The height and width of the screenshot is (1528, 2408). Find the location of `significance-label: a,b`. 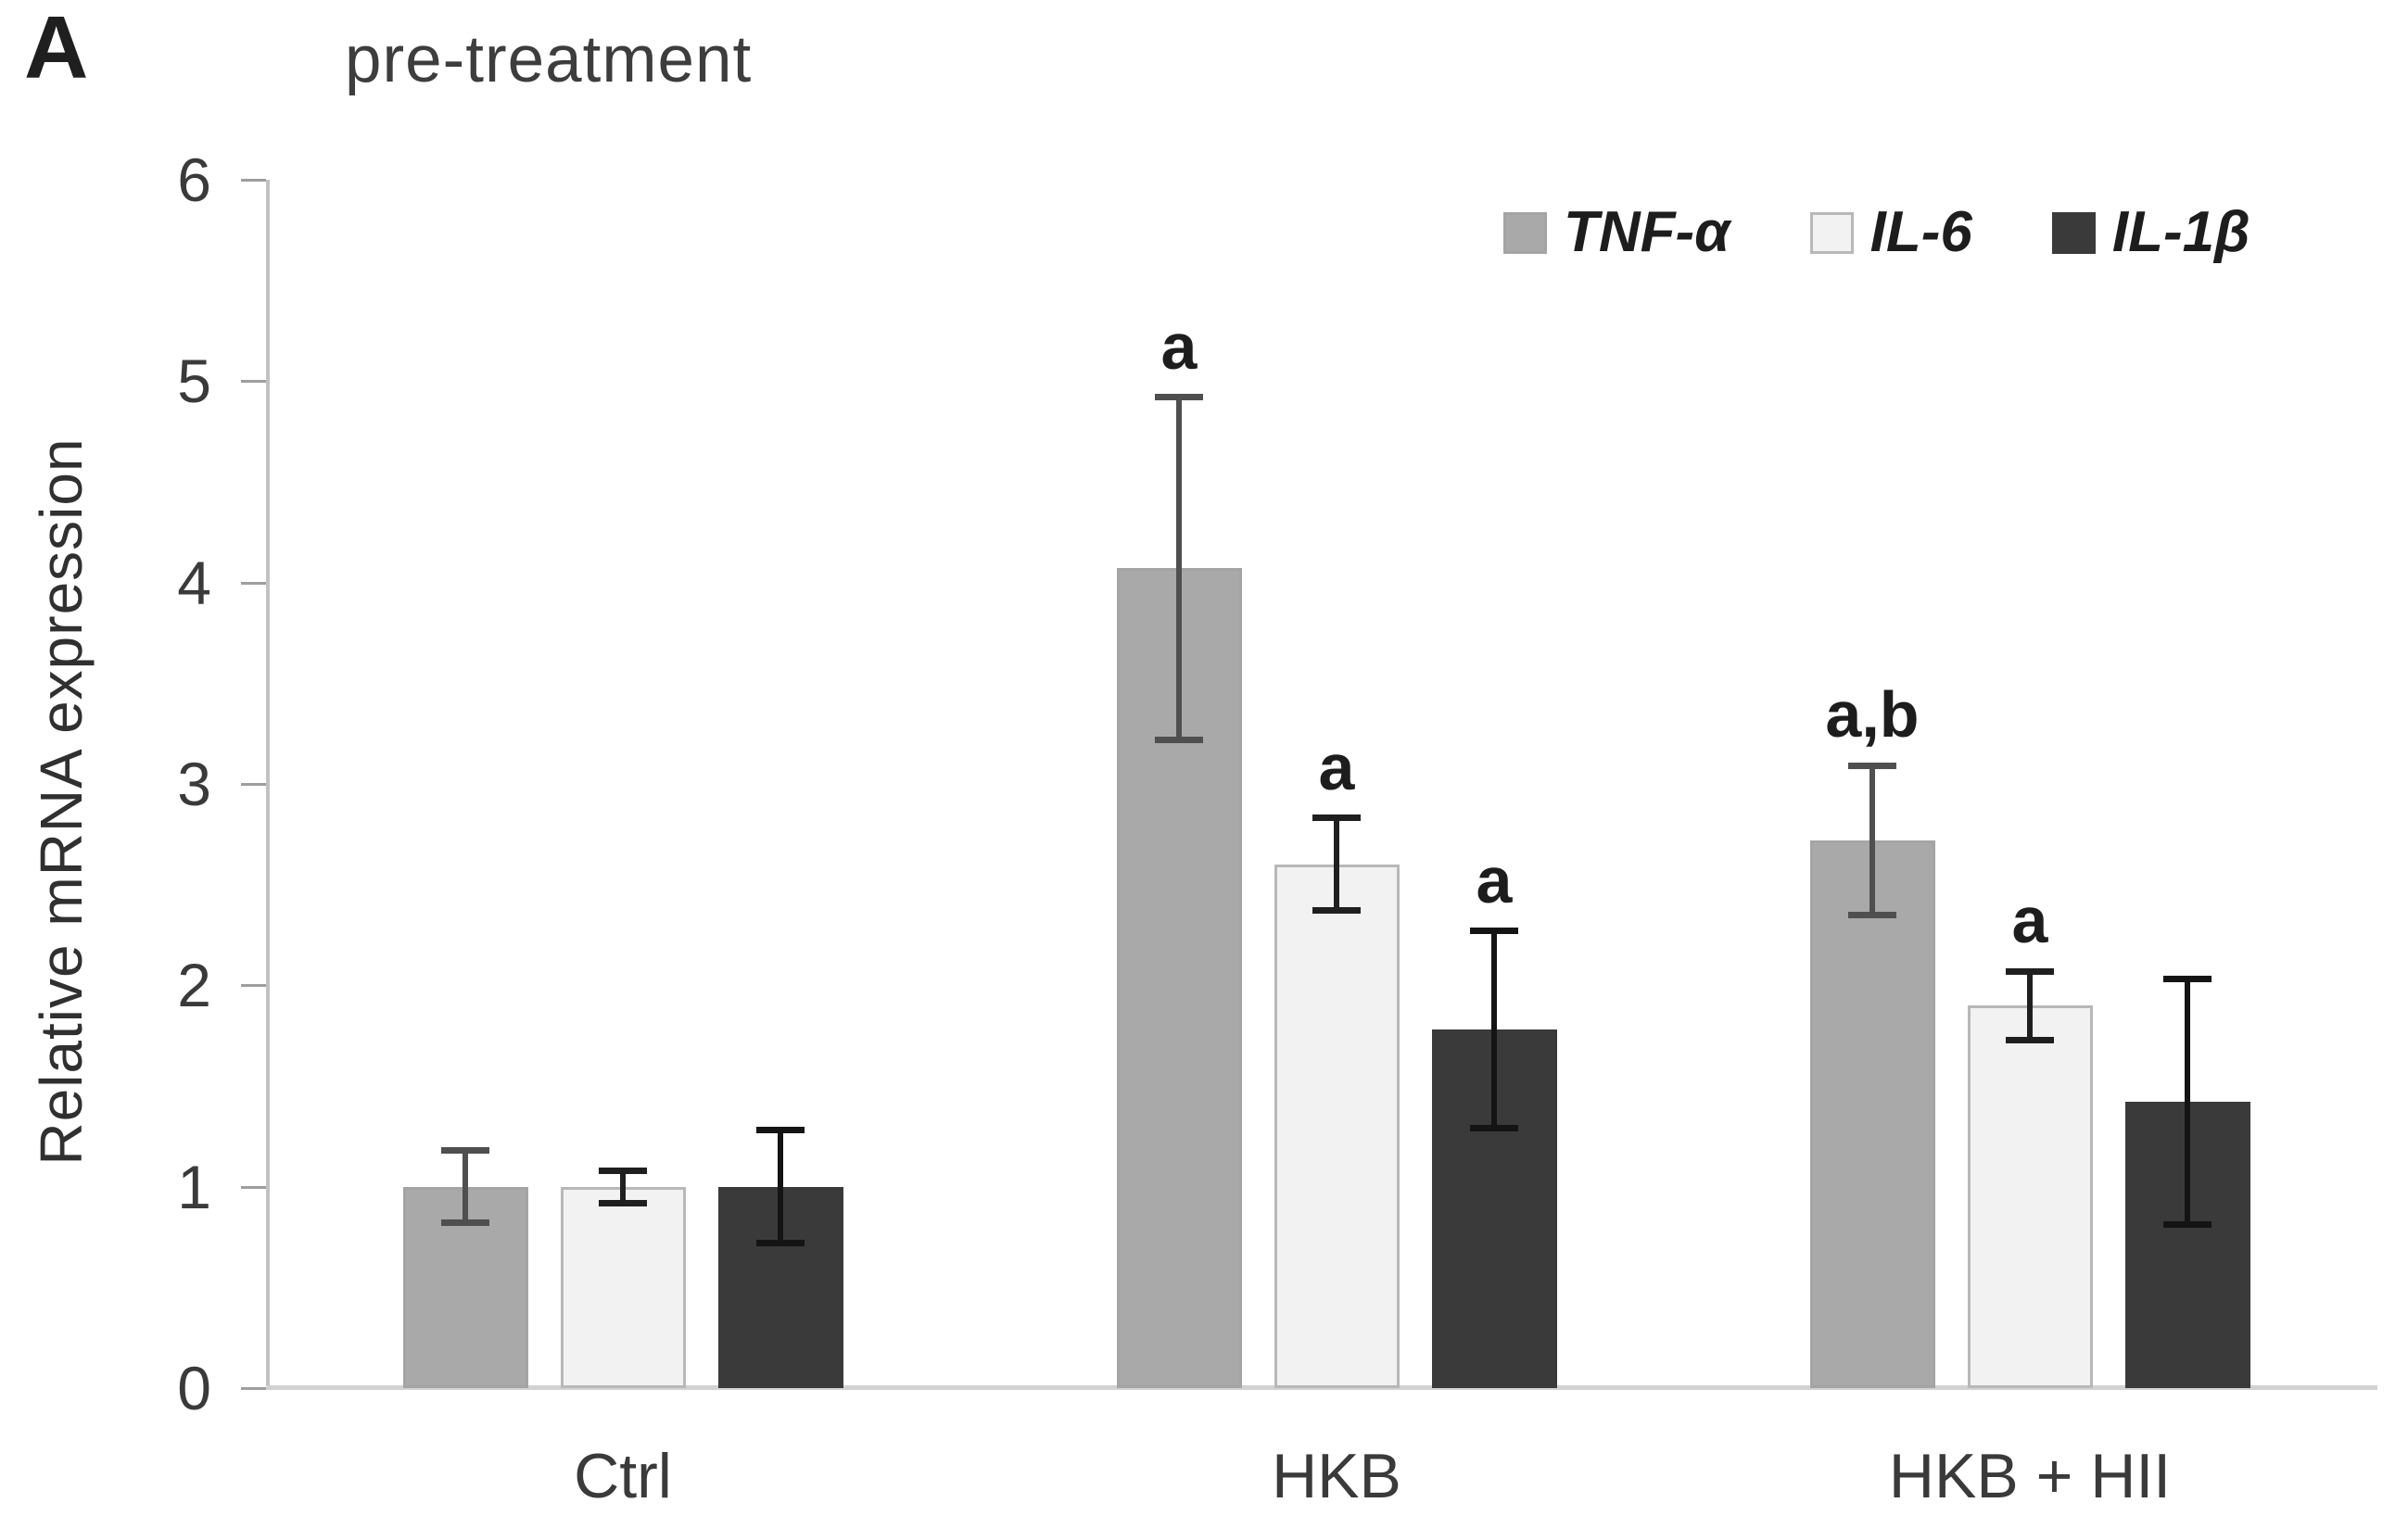

significance-label: a,b is located at coordinates (1873, 715).